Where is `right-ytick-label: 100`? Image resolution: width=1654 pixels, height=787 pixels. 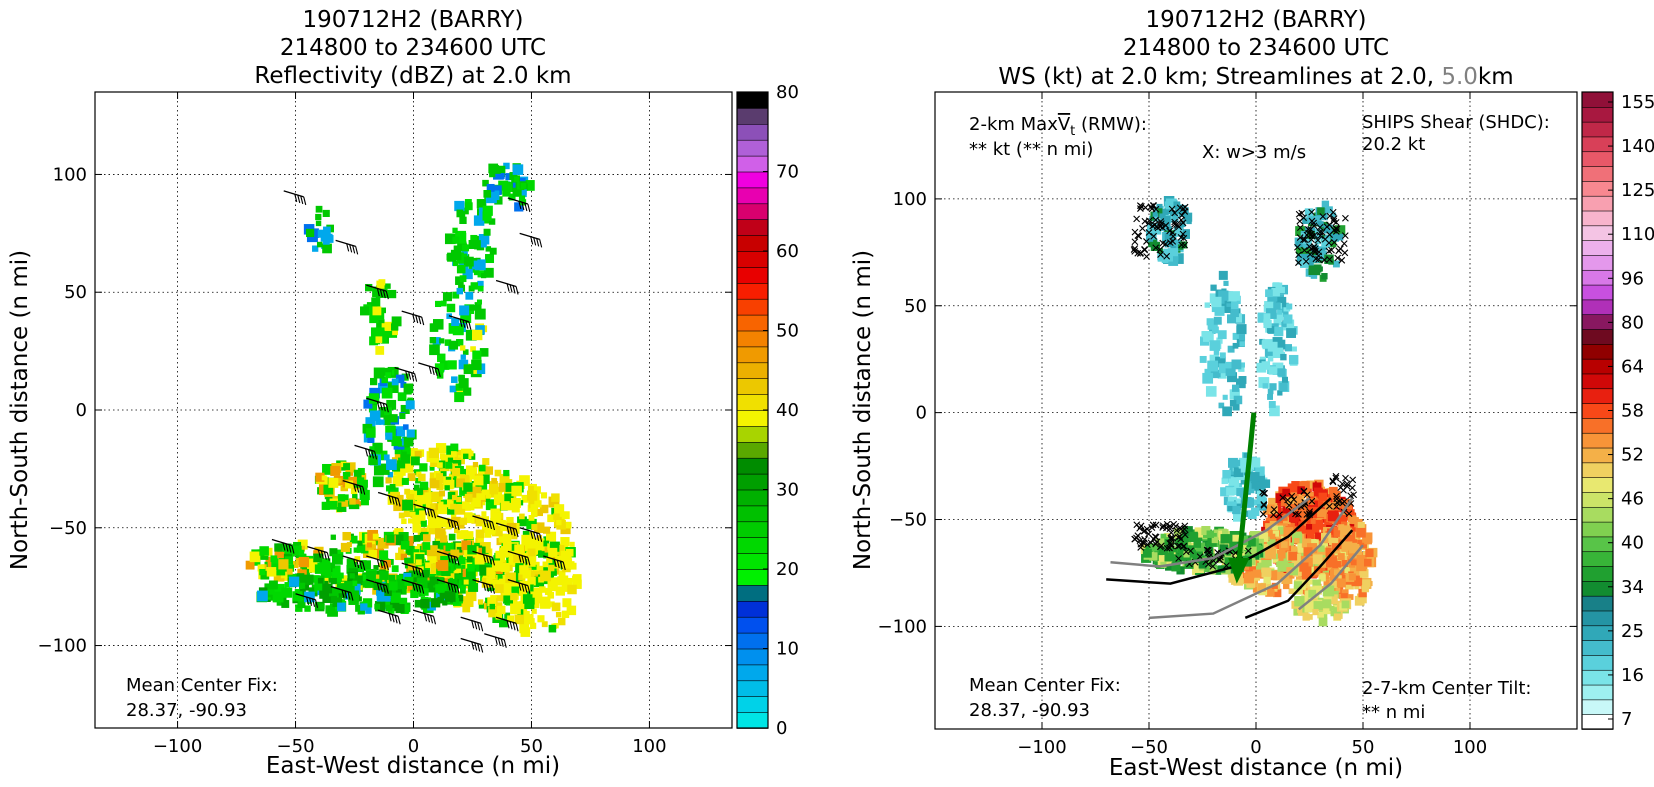 right-ytick-label: 100 is located at coordinates (910, 199).